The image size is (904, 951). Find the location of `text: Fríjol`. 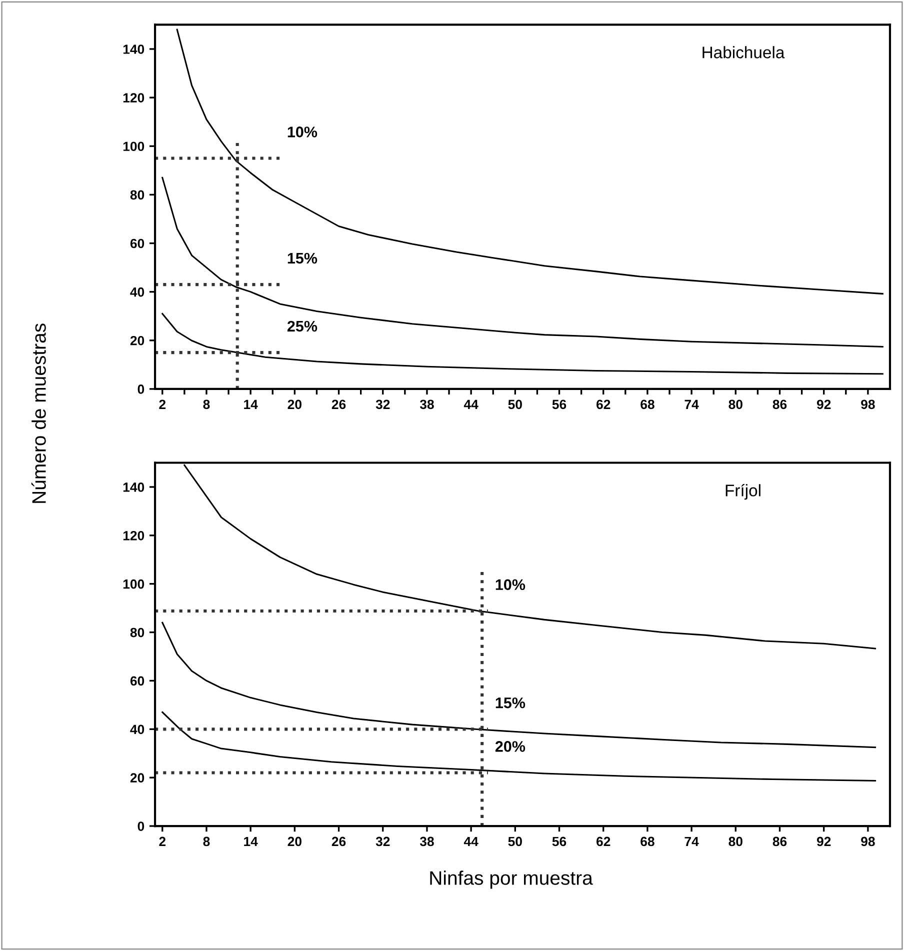

text: Fríjol is located at coordinates (743, 492).